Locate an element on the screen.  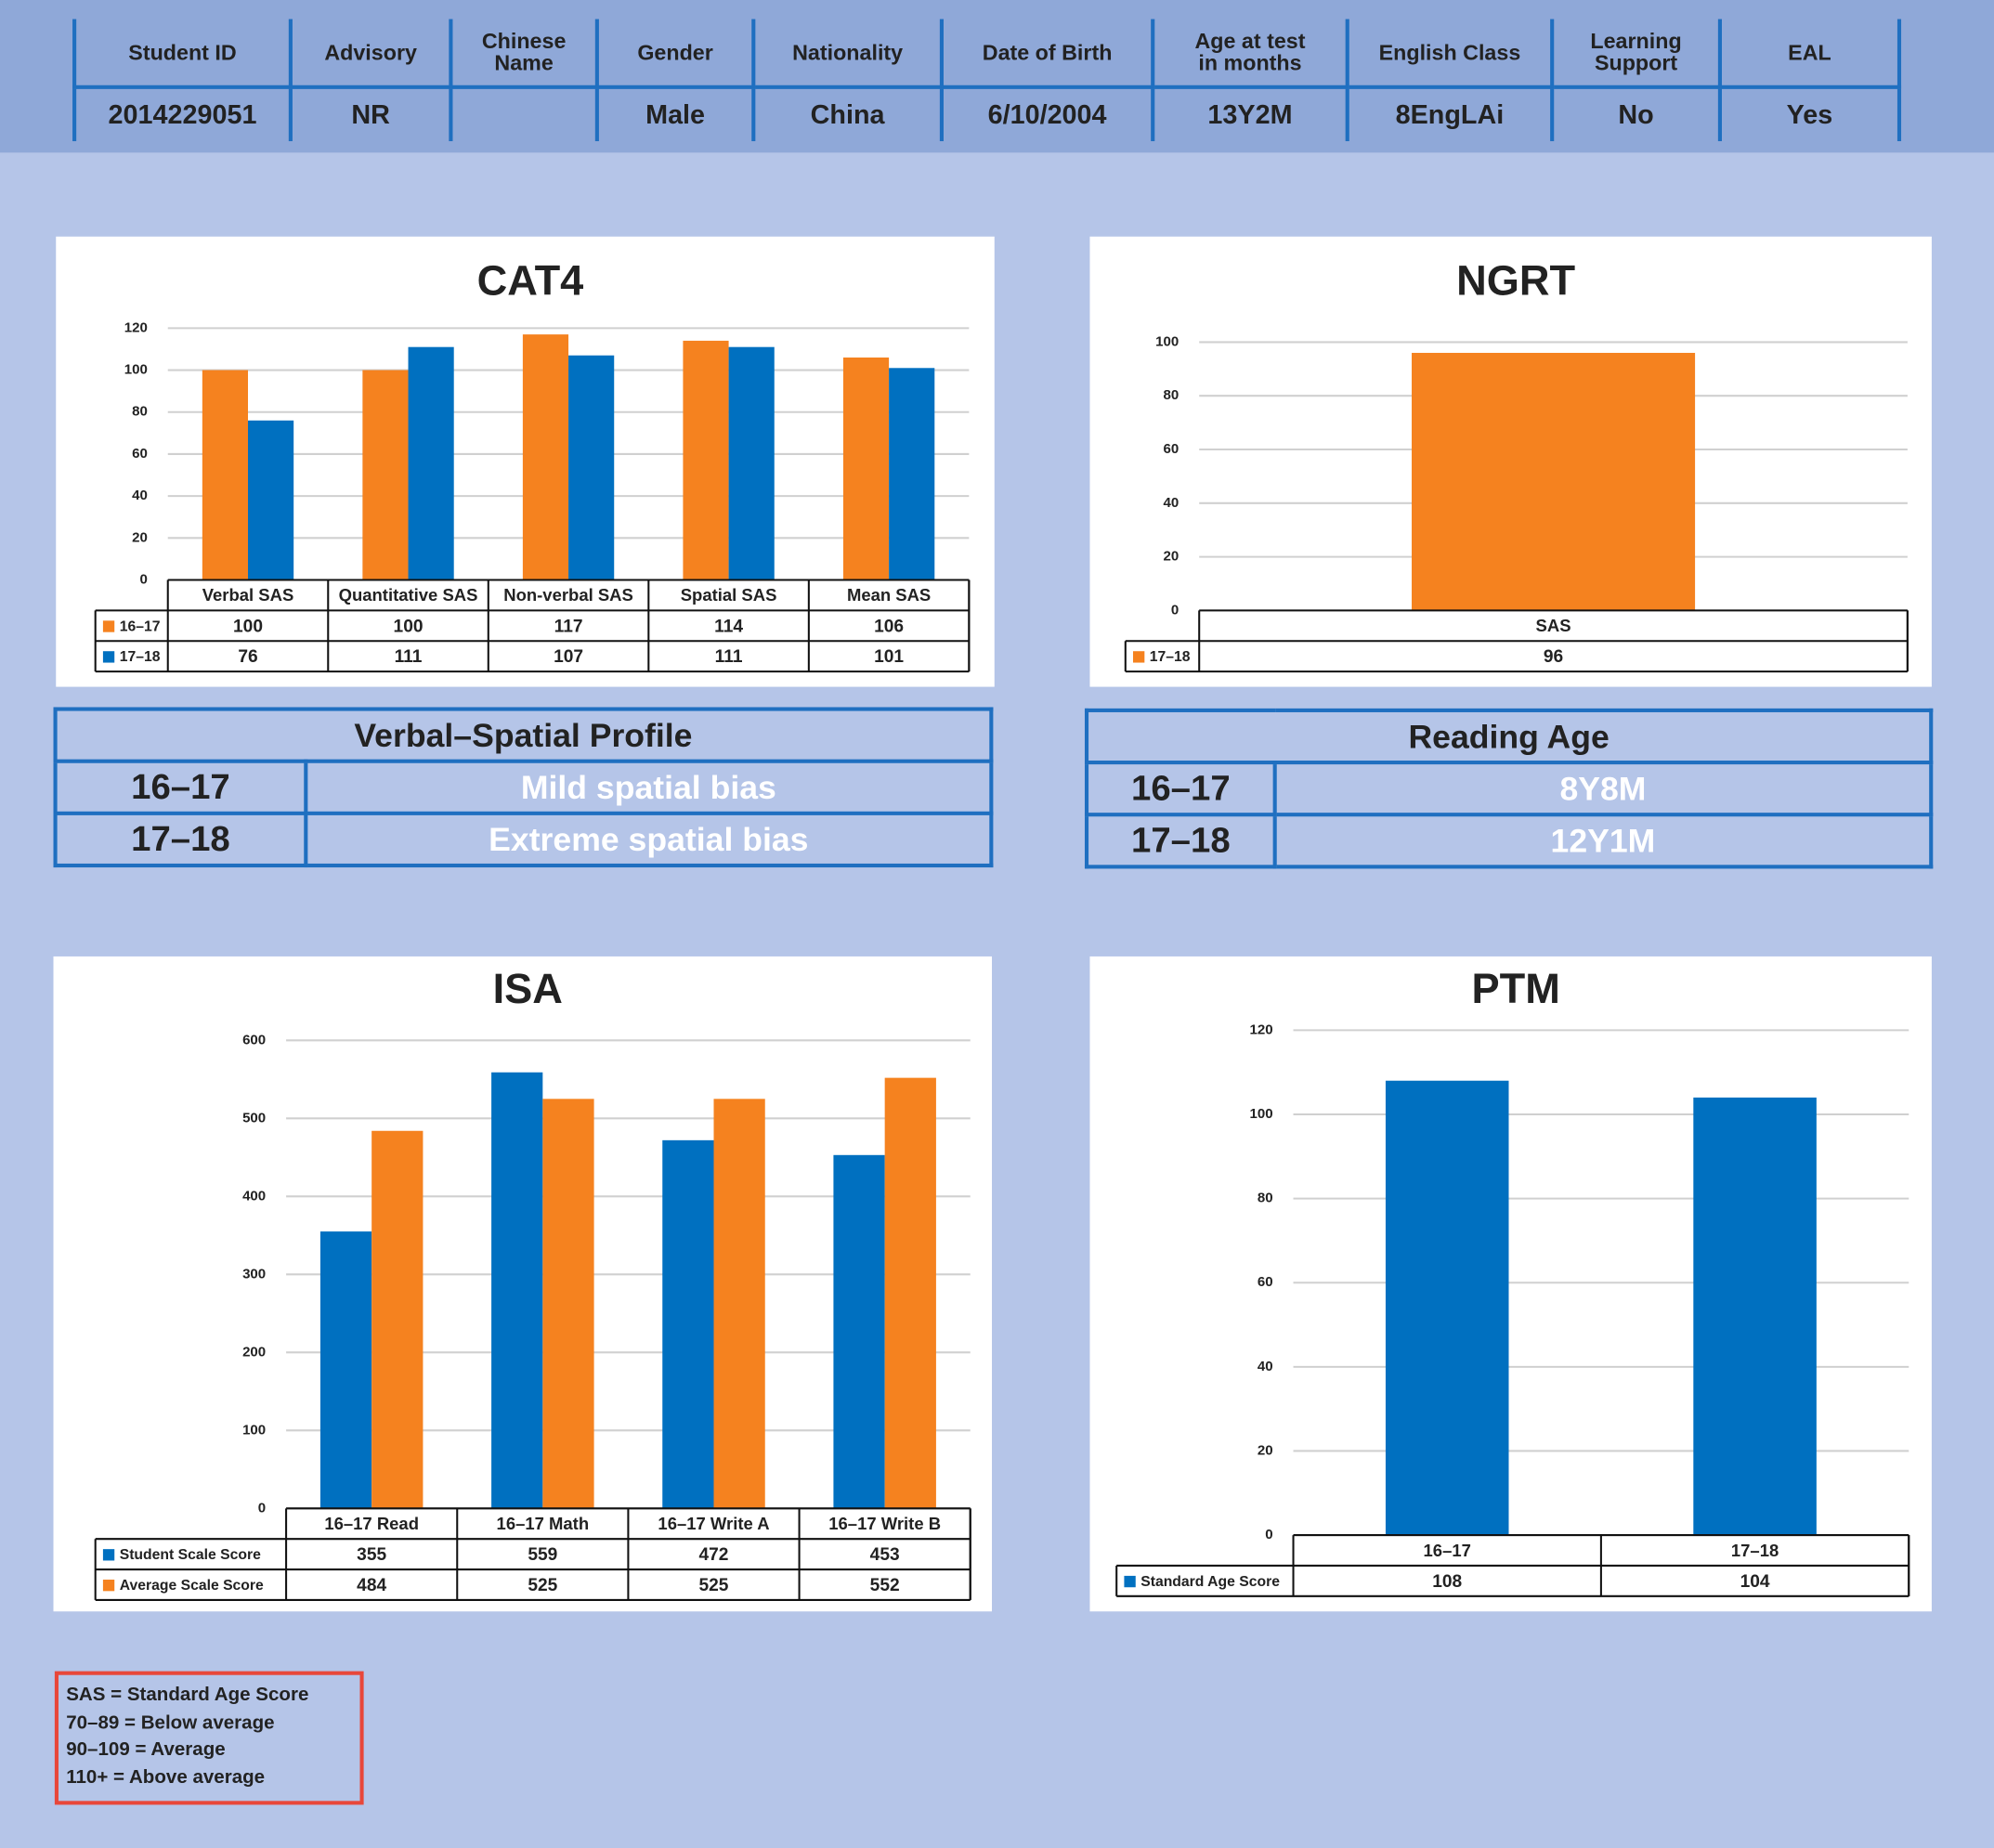
column-header-text: Learning Support is located at coordinates (1636, 52).